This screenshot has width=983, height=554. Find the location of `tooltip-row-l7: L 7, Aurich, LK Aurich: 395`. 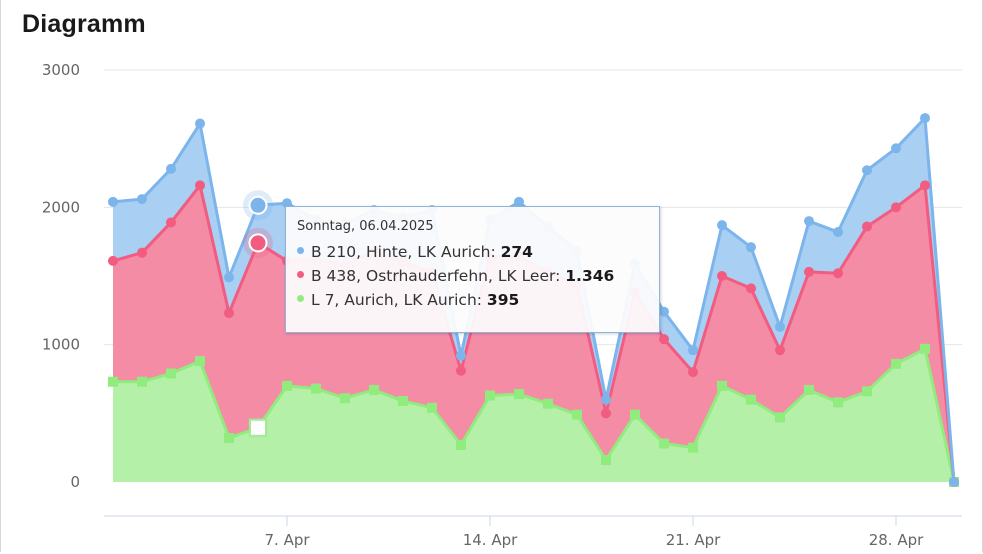

tooltip-row-l7: L 7, Aurich, LK Aurich: 395 is located at coordinates (472, 300).